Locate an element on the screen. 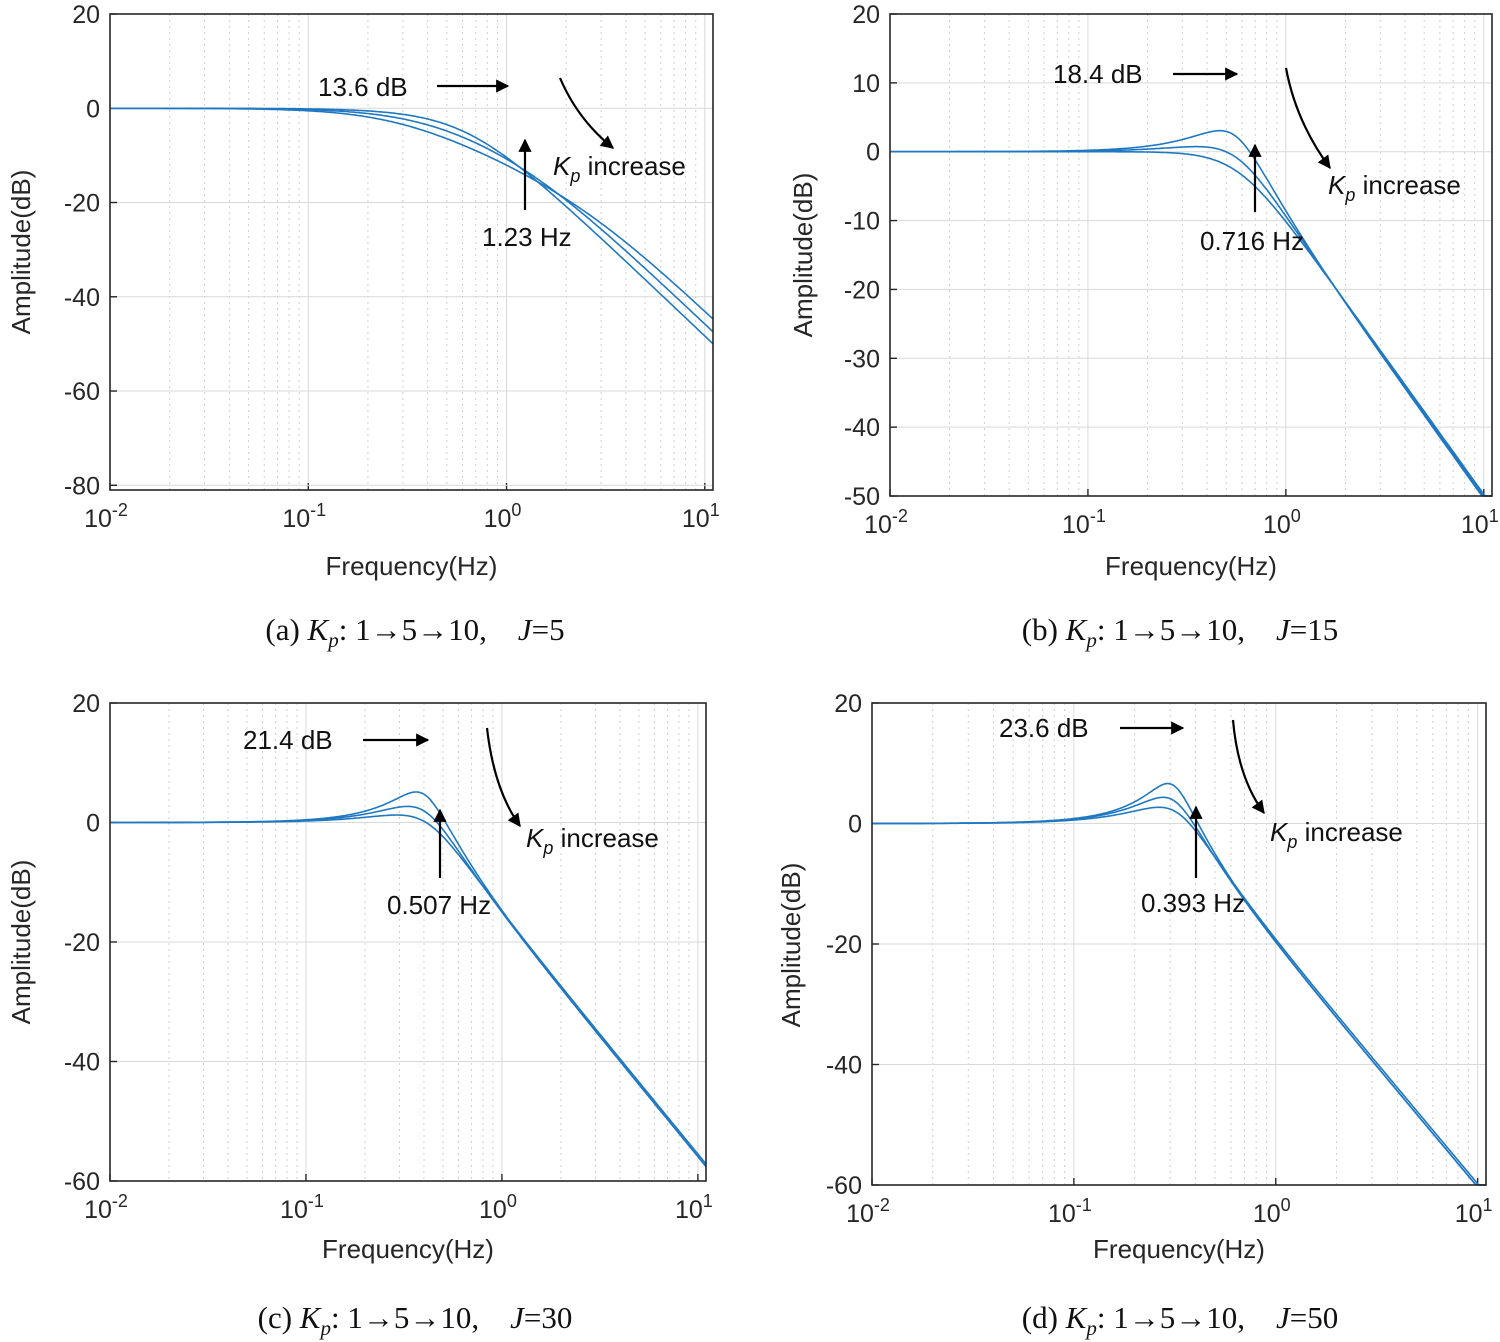 Image resolution: width=1500 pixels, height=1342 pixels. kp-increase-label: Kp increase is located at coordinates (592, 840).